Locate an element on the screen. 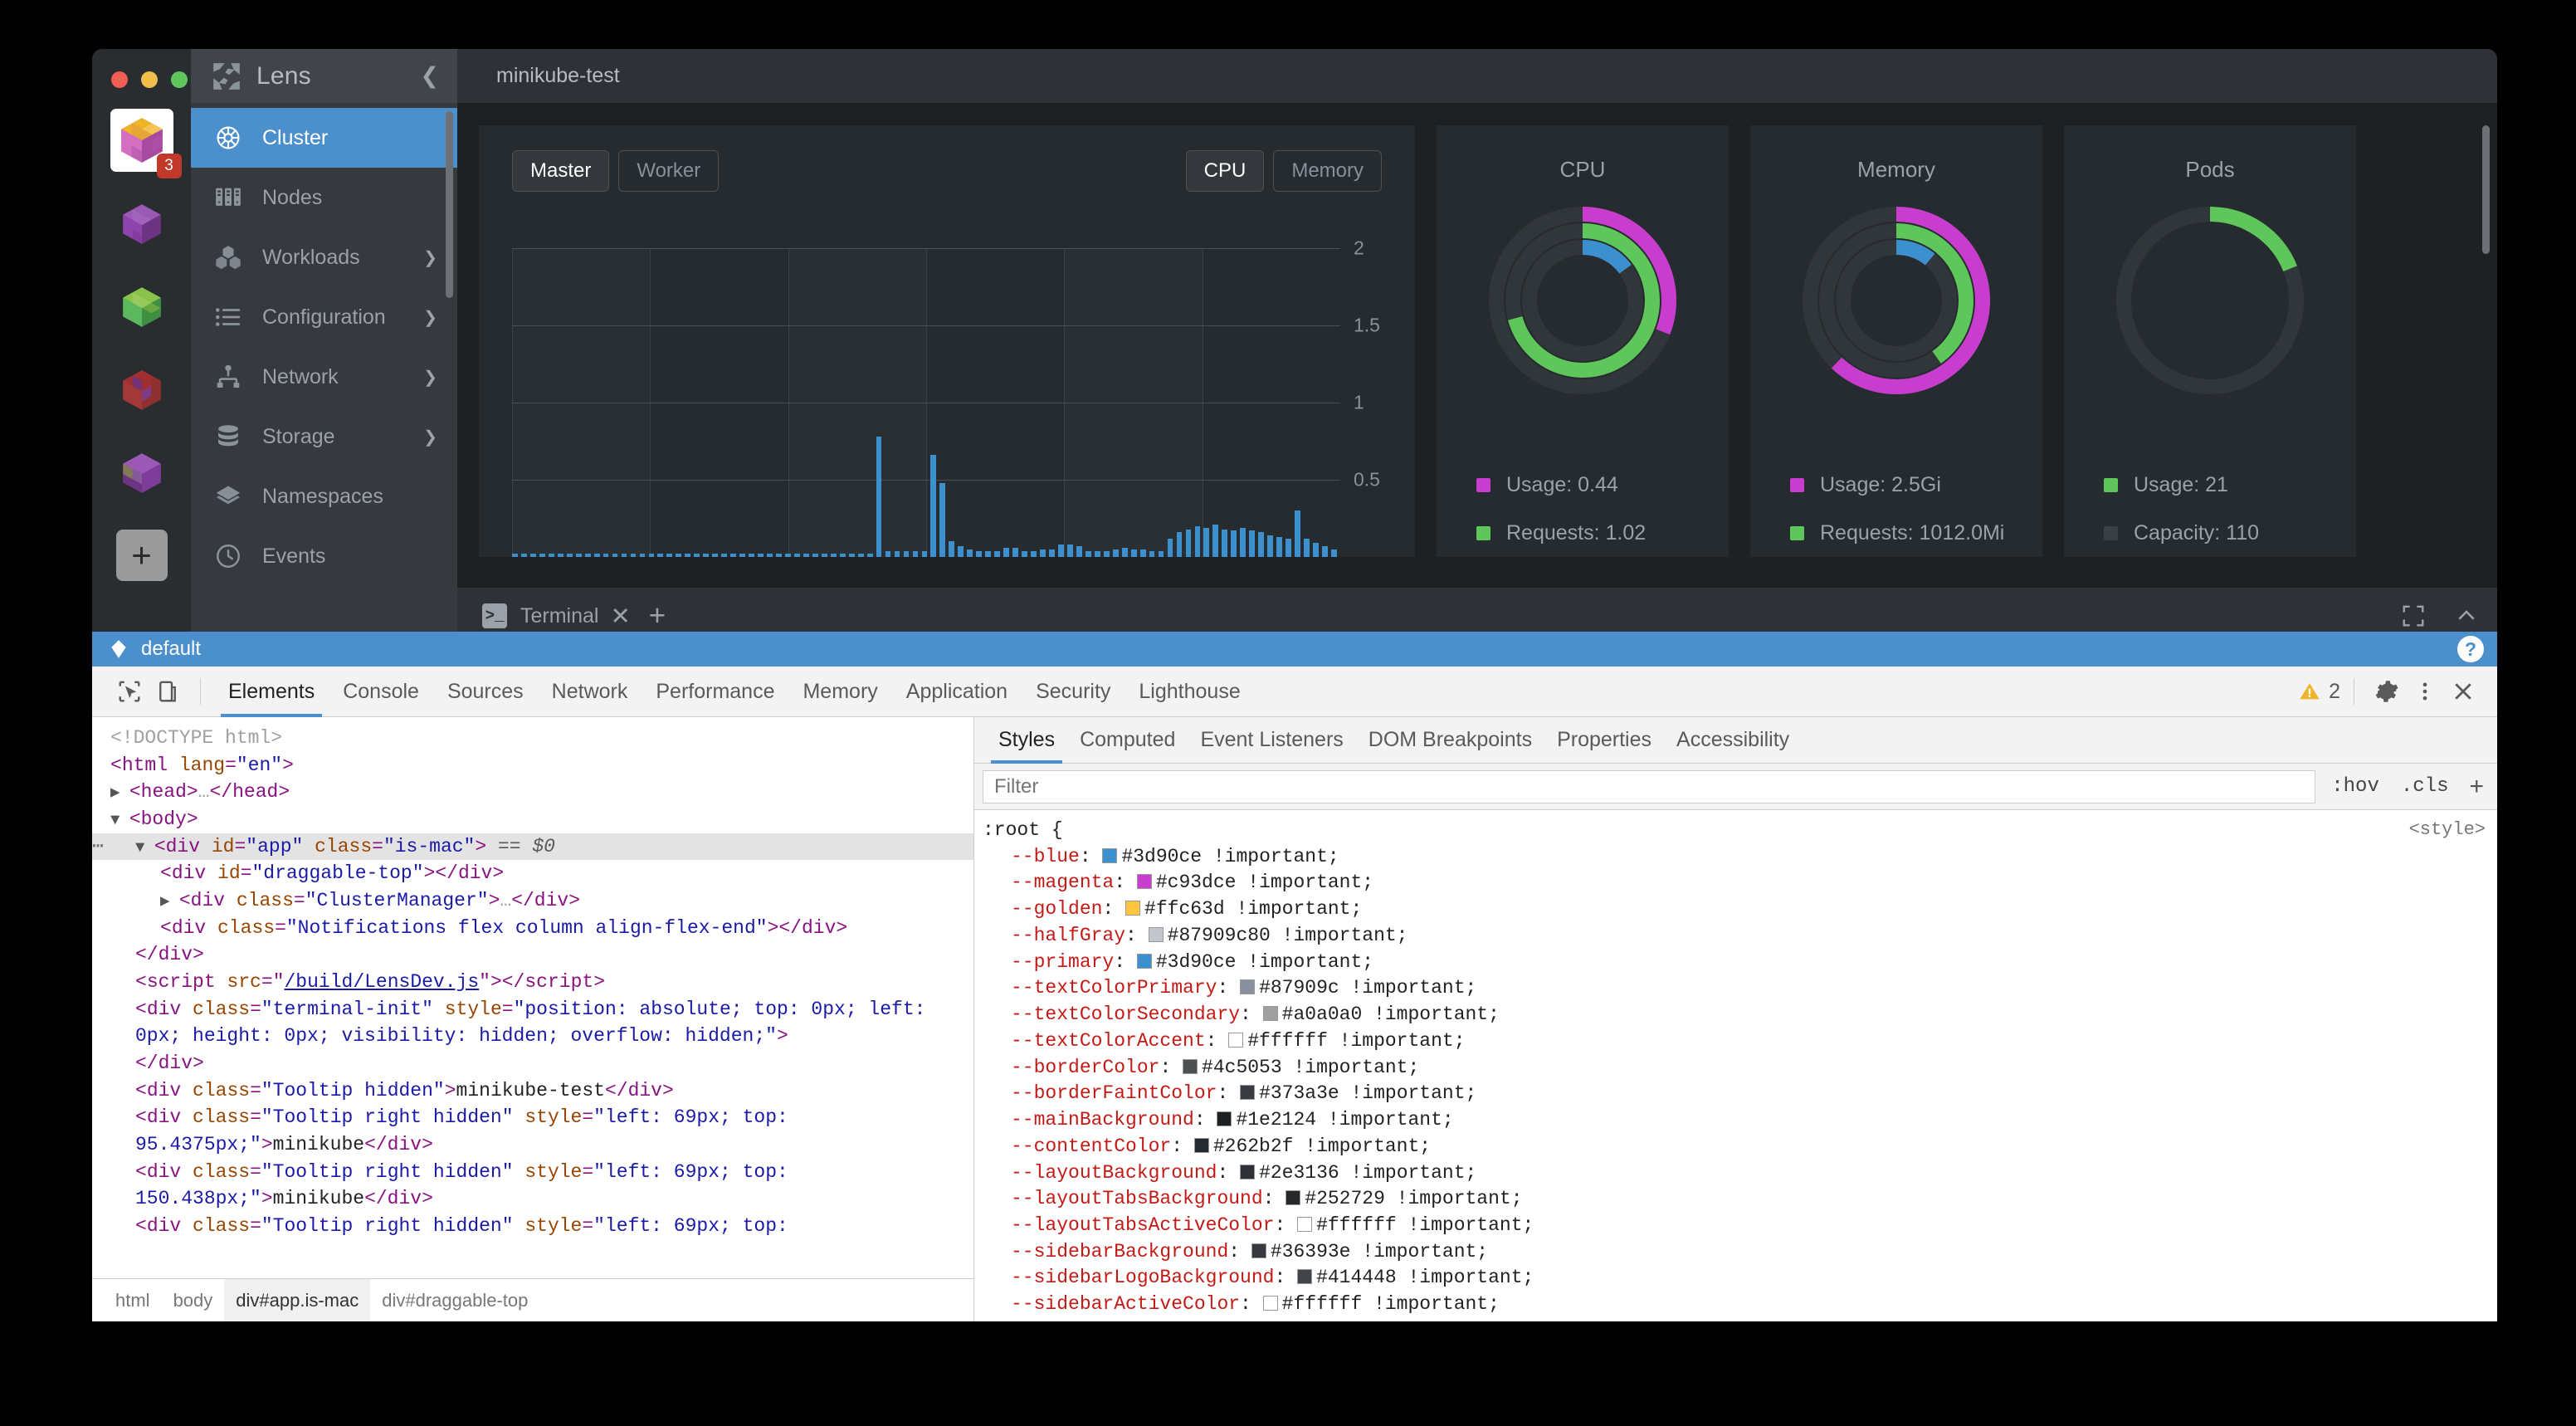  css-value: #87909c80 !important; is located at coordinates (1288, 935).